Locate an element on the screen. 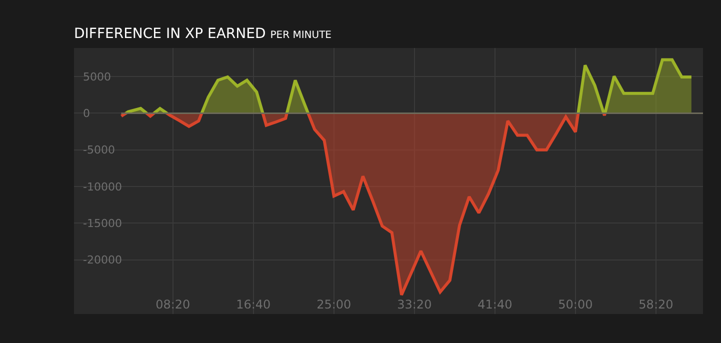  x-tick-label: 25:00 is located at coordinates (334, 305).